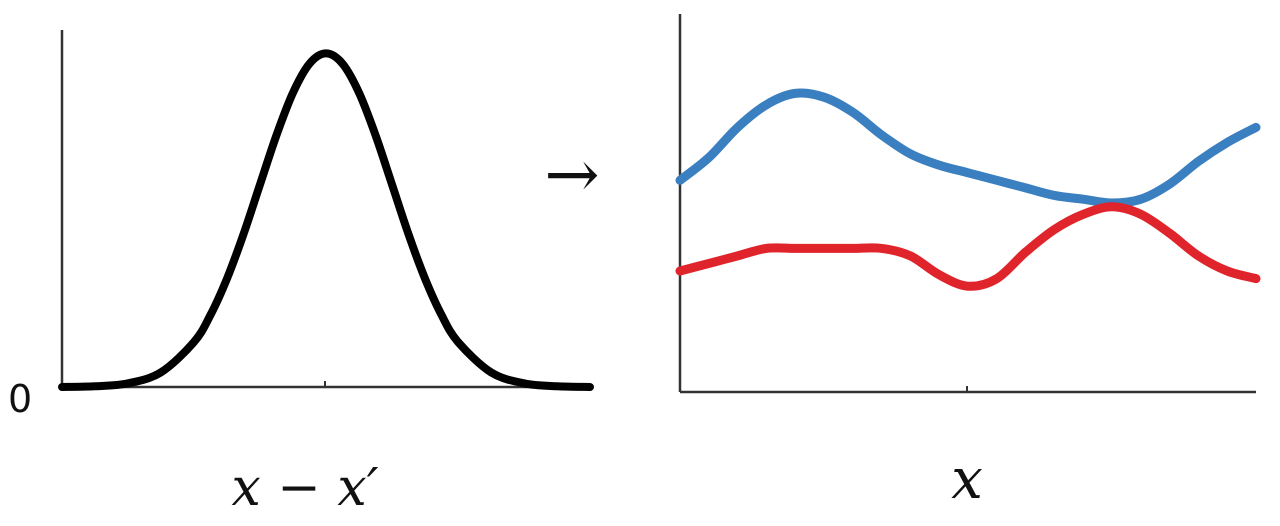 The height and width of the screenshot is (526, 1280). I want to click on left-x-axis-label: x − x′, so click(304, 488).